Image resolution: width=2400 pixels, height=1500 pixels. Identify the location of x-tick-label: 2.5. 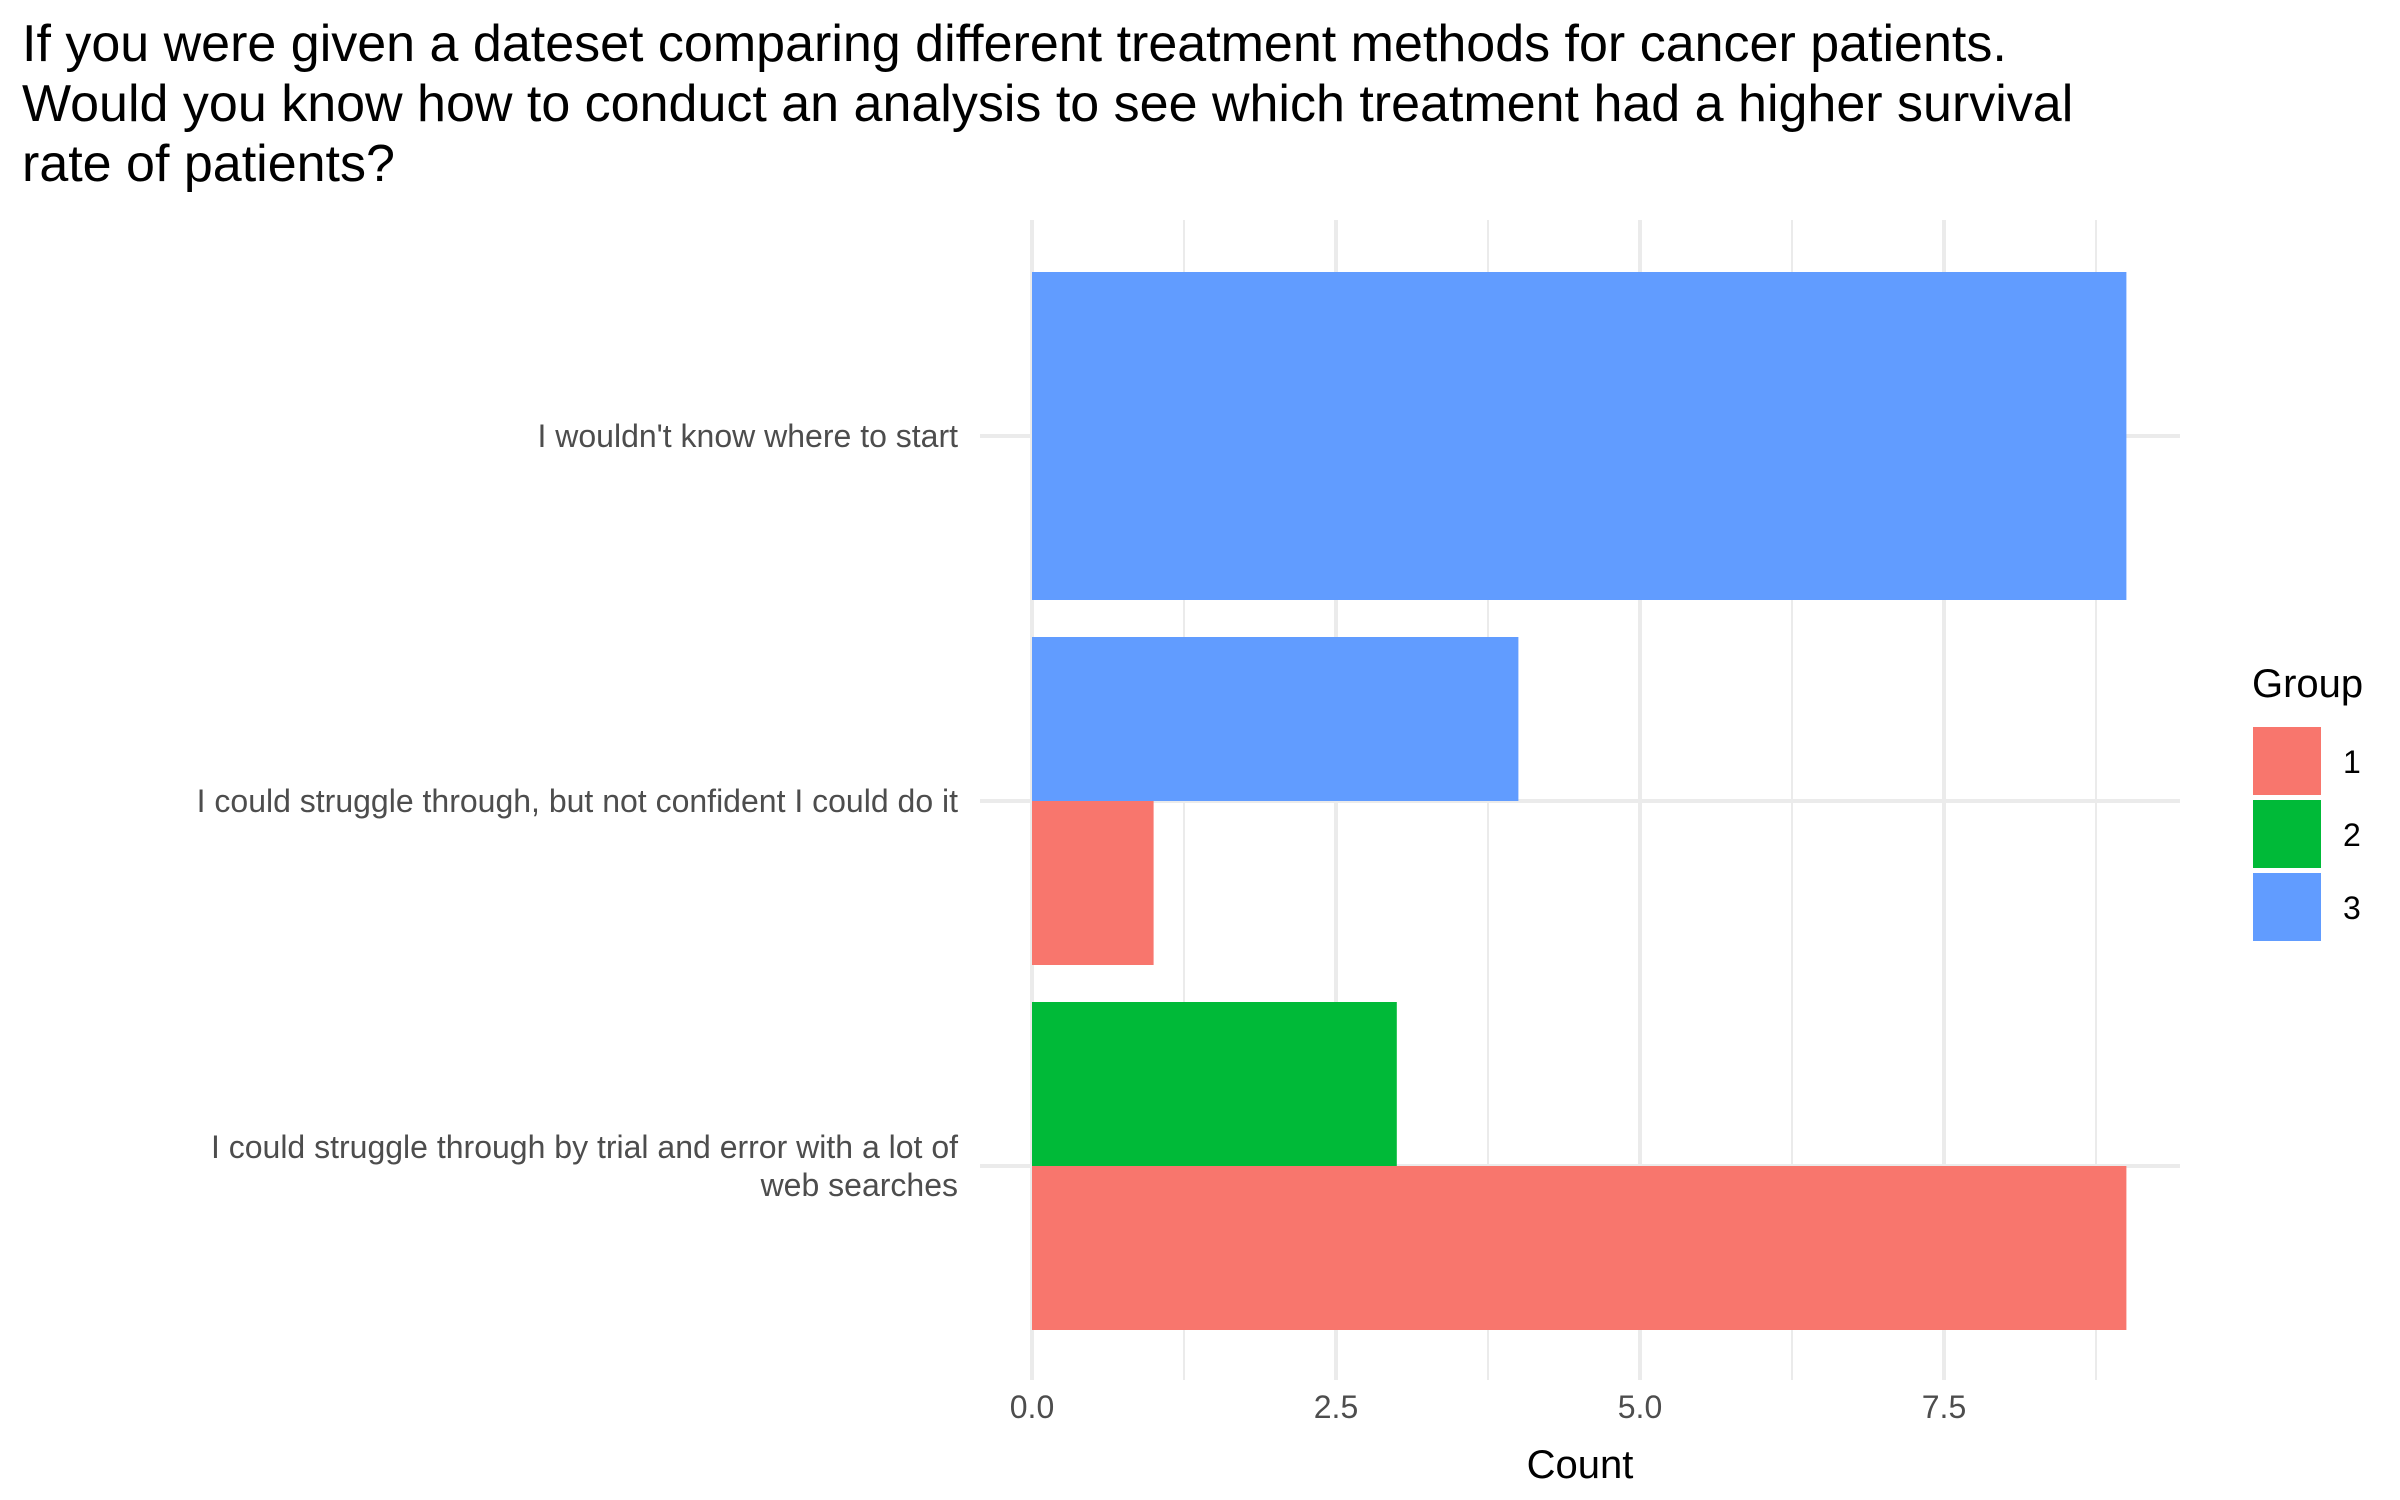
(1336, 1407).